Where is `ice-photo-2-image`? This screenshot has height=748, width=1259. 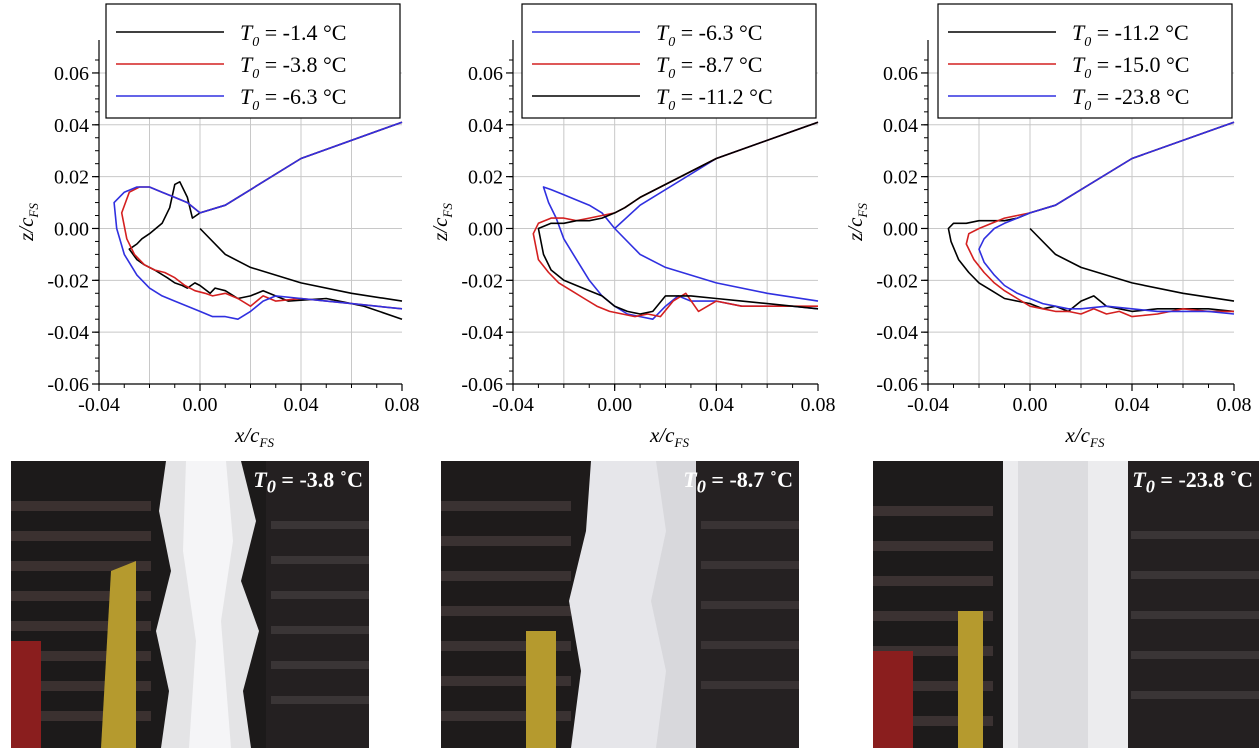
ice-photo-2-image is located at coordinates (620, 604).